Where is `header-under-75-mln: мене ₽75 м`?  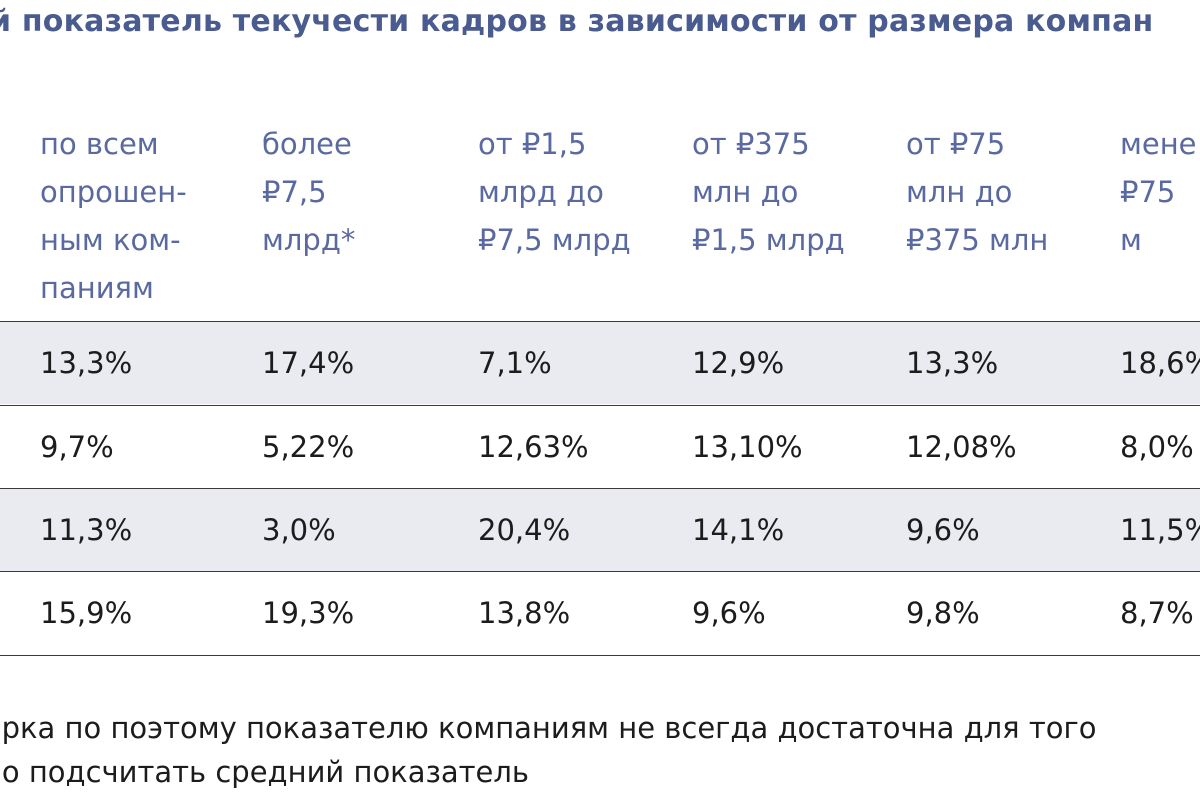
header-under-75-mln: мене ₽75 м is located at coordinates (1158, 192).